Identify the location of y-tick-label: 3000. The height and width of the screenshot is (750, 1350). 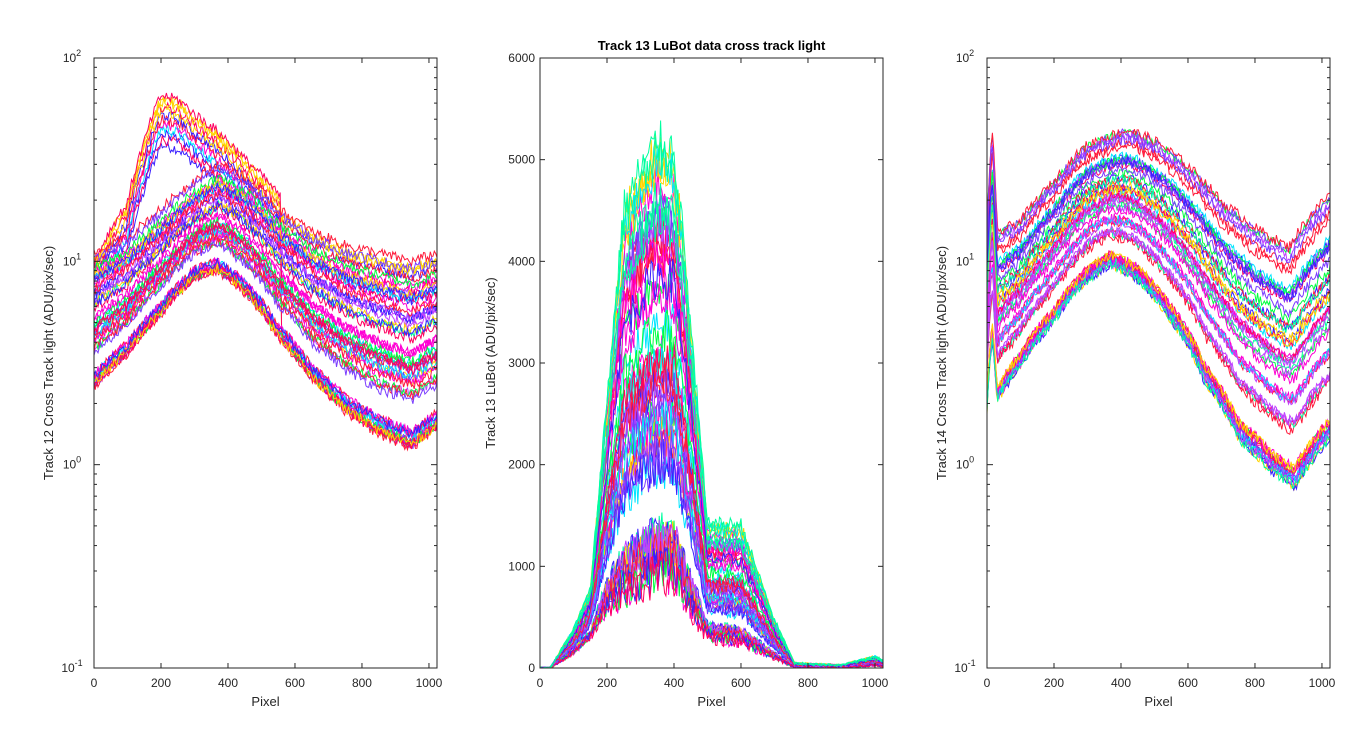
(521, 363).